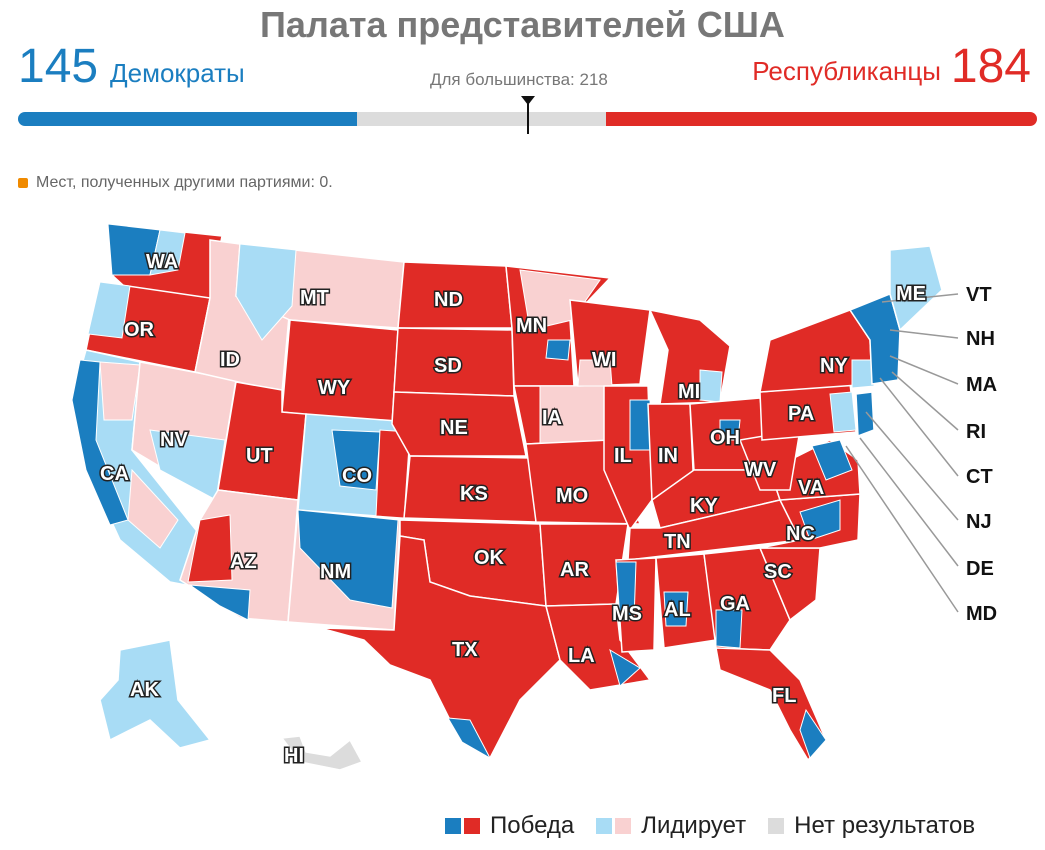  I want to click on state-nm-dem-north, so click(348, 559).